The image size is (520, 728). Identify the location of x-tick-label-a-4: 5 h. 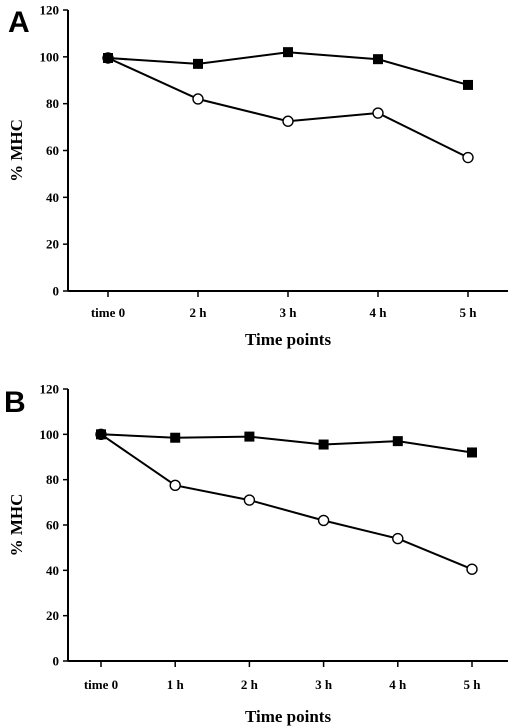
(469, 312).